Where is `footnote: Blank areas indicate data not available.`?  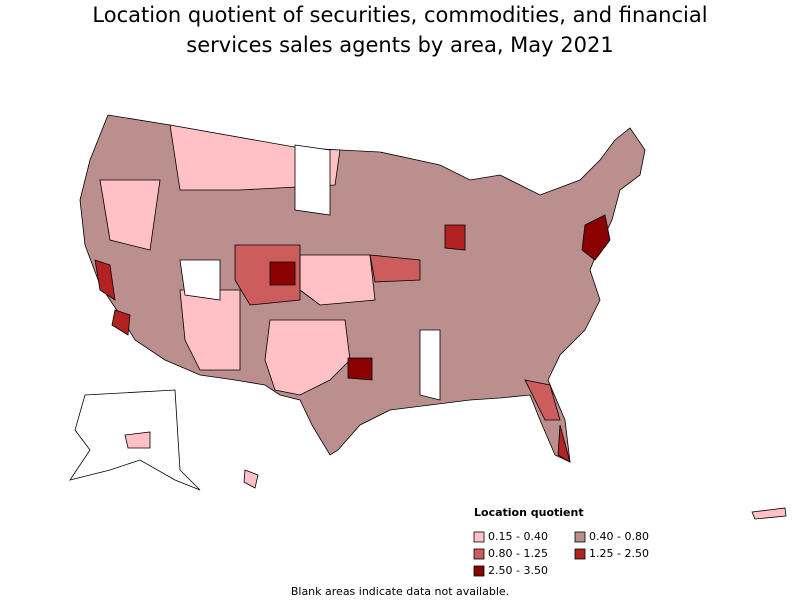
footnote: Blank areas indicate data not available. is located at coordinates (400, 591).